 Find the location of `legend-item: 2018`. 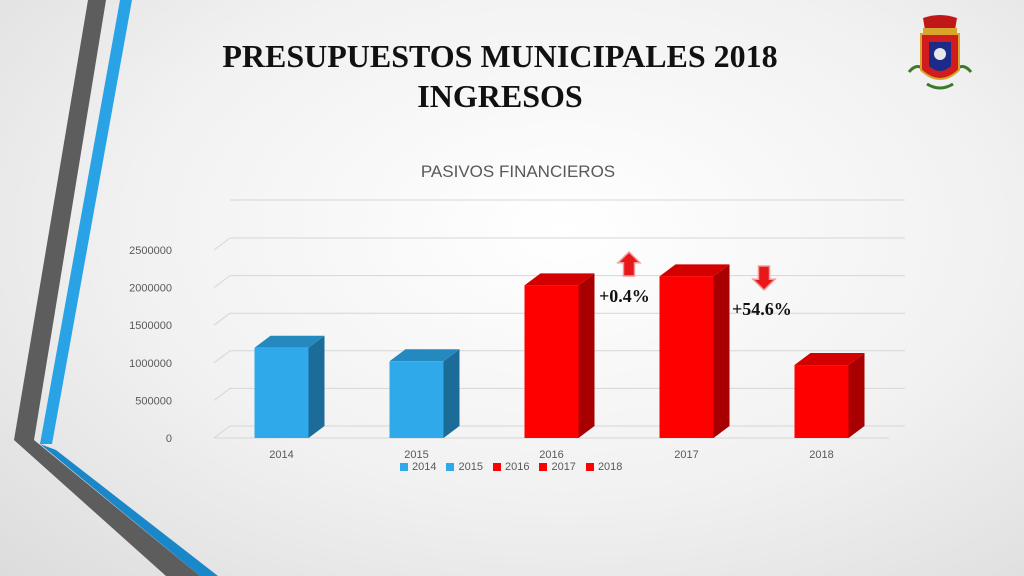

legend-item: 2018 is located at coordinates (604, 467).